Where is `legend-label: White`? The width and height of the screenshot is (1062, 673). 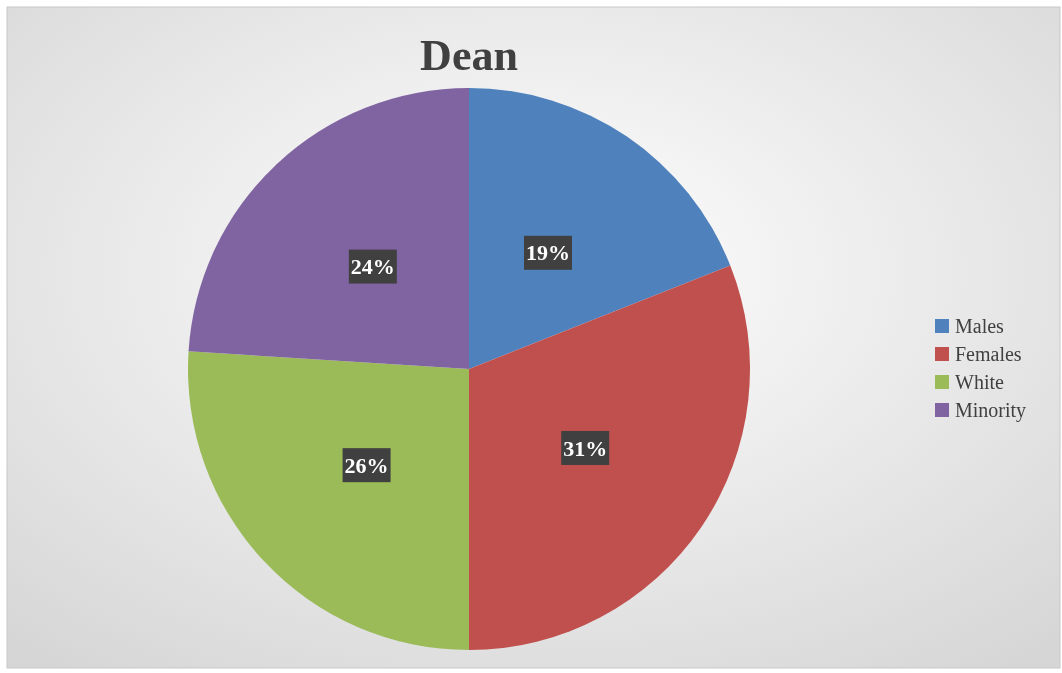
legend-label: White is located at coordinates (979, 382).